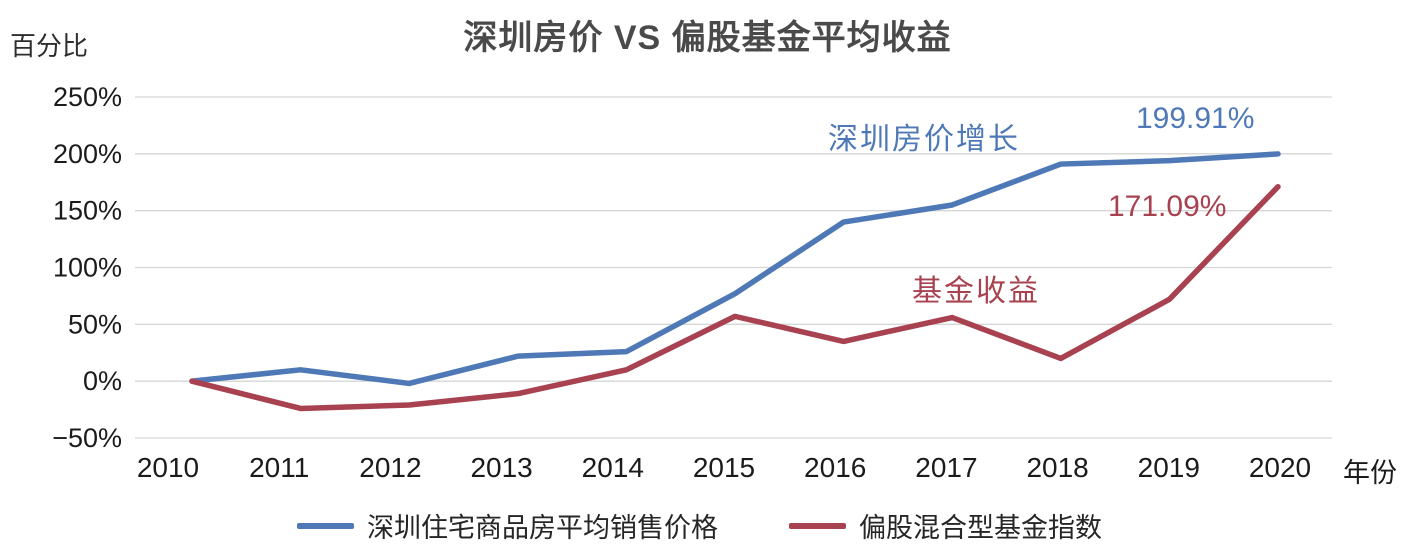  Describe the element at coordinates (542, 528) in the screenshot. I see `legend-label-housing: 深圳住宅商品房平均销售价格` at that location.